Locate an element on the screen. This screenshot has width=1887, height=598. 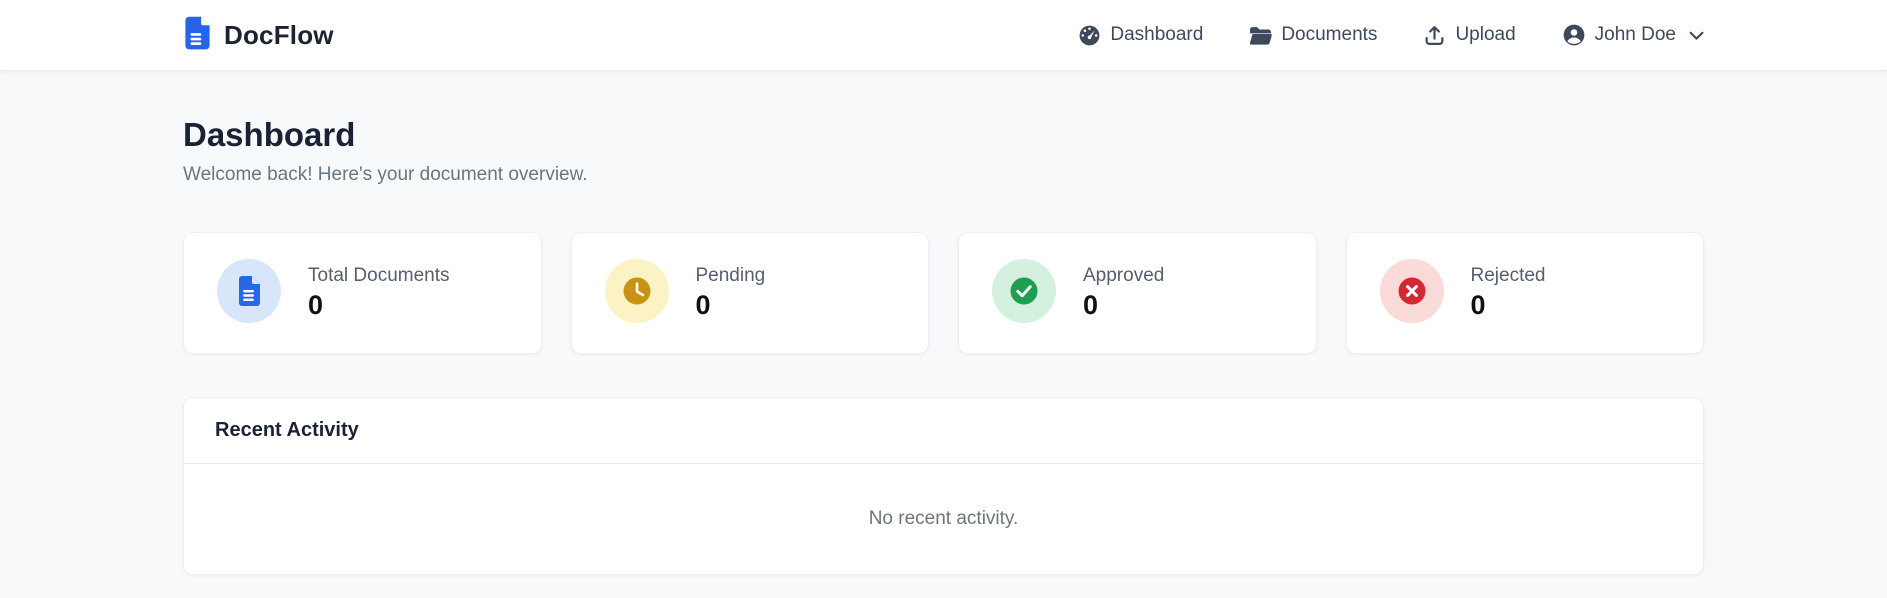
person-circle-icon is located at coordinates (1574, 35).